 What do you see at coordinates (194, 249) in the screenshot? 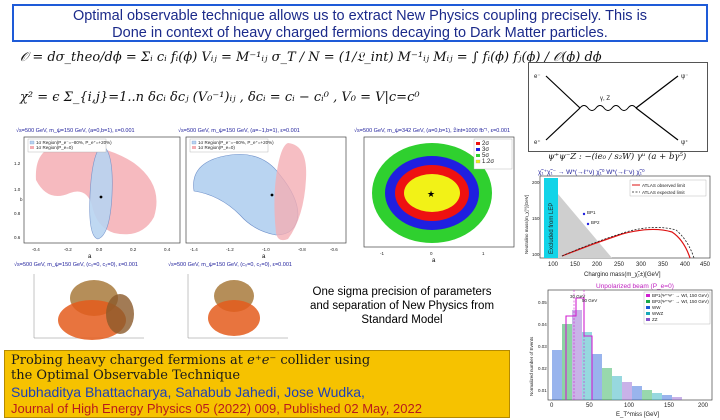
I see `plot2-xtick: -1.4` at bounding box center [194, 249].